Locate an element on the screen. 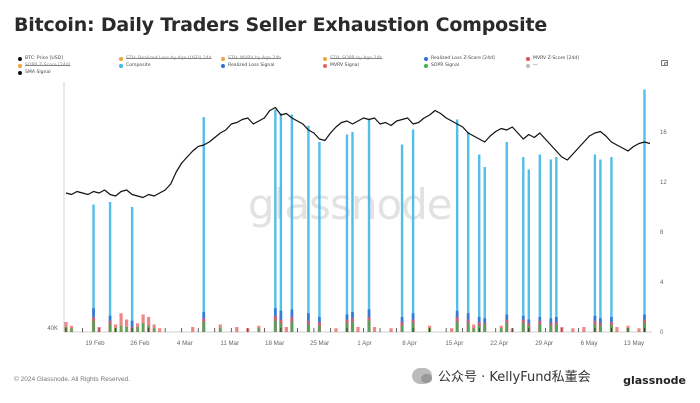 Image resolution: width=700 pixels, height=403 pixels. x-tick-label: 11 Mar is located at coordinates (229, 343).